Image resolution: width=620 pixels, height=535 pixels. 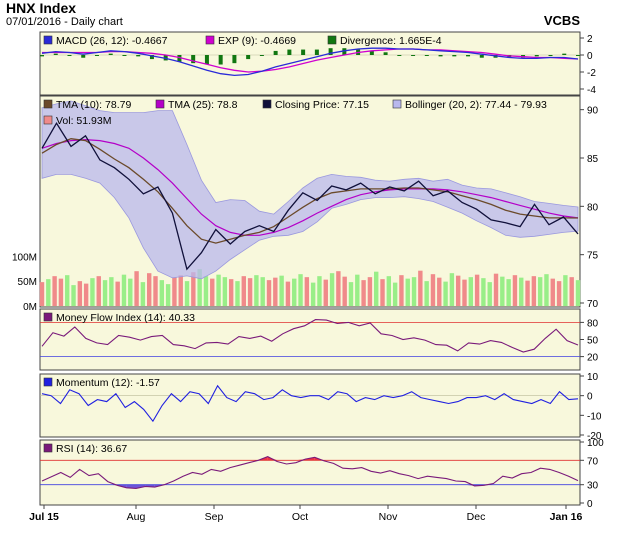 What do you see at coordinates (203, 105) in the screenshot?
I see `tma25-legend-label: TMA (25): 78.8` at bounding box center [203, 105].